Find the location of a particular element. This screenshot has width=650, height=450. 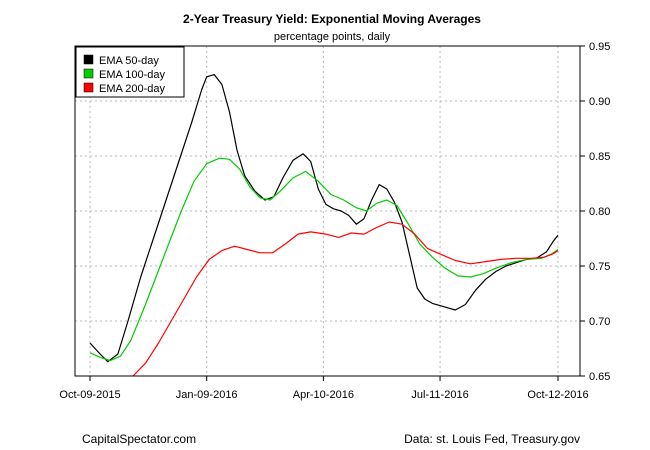

legend-entry: EMA 50-day is located at coordinates (129, 61).